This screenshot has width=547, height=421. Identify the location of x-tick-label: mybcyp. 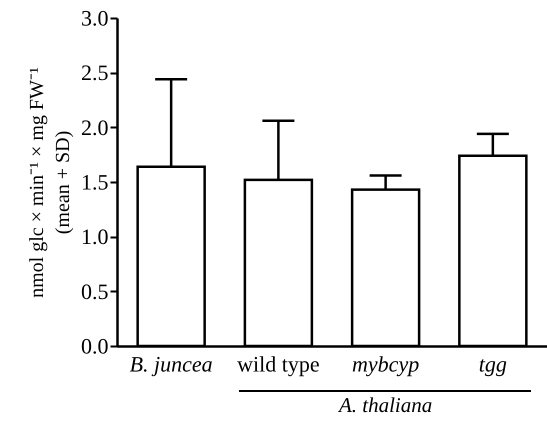
(386, 364).